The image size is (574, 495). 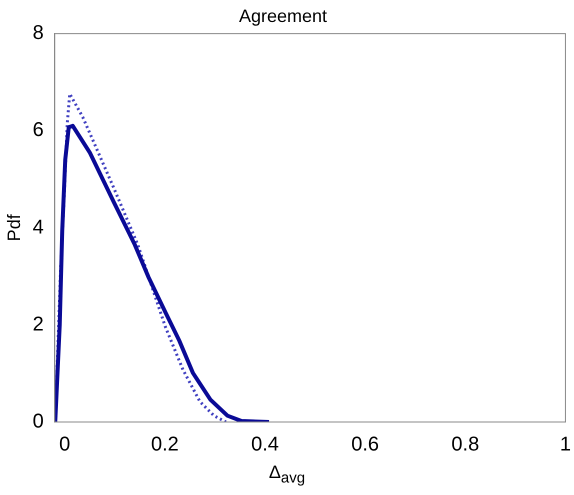 What do you see at coordinates (64, 445) in the screenshot?
I see `x-tick-label: 0` at bounding box center [64, 445].